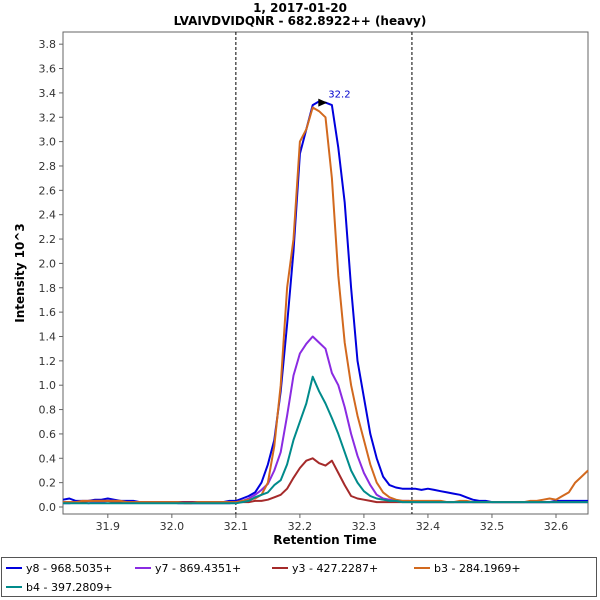  Describe the element at coordinates (48, 410) in the screenshot. I see `y-tick-label: 0.8` at that location.